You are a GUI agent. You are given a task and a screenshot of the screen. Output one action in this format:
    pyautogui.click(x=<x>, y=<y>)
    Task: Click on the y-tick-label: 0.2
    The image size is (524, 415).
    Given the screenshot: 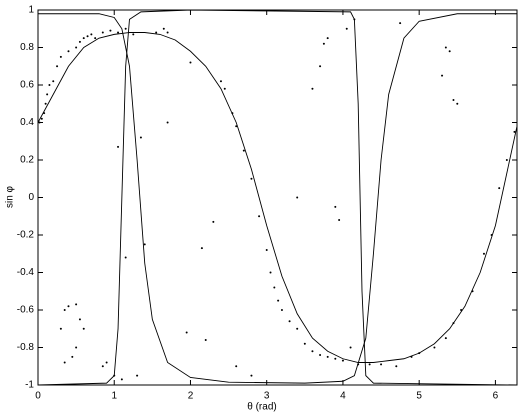 What is the action you would take?
    pyautogui.click(x=27, y=160)
    